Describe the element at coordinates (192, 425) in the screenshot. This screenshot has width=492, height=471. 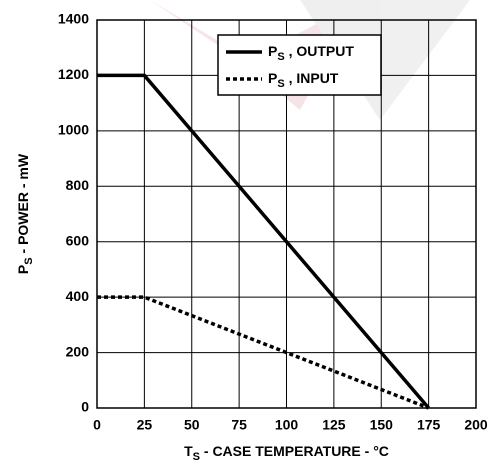
I see `x-tick-label: 50` at that location.